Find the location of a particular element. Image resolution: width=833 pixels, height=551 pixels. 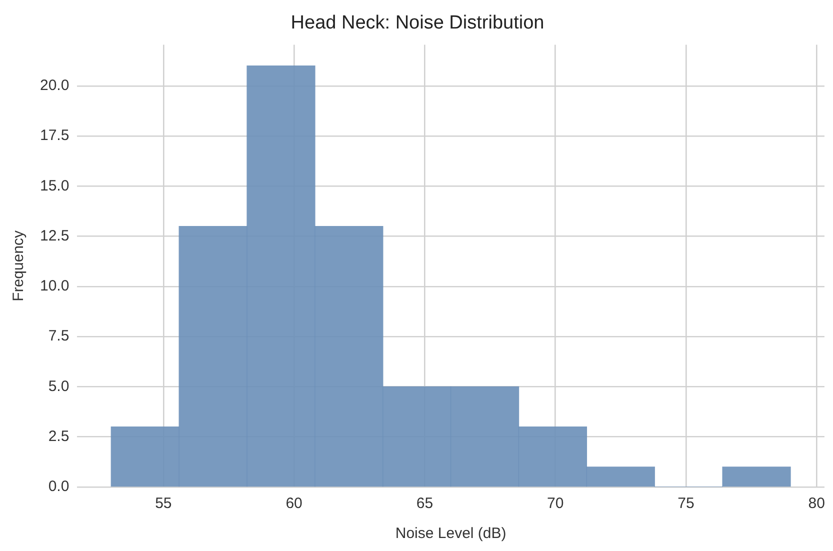

y-tick-label: 12.5 is located at coordinates (55, 235).